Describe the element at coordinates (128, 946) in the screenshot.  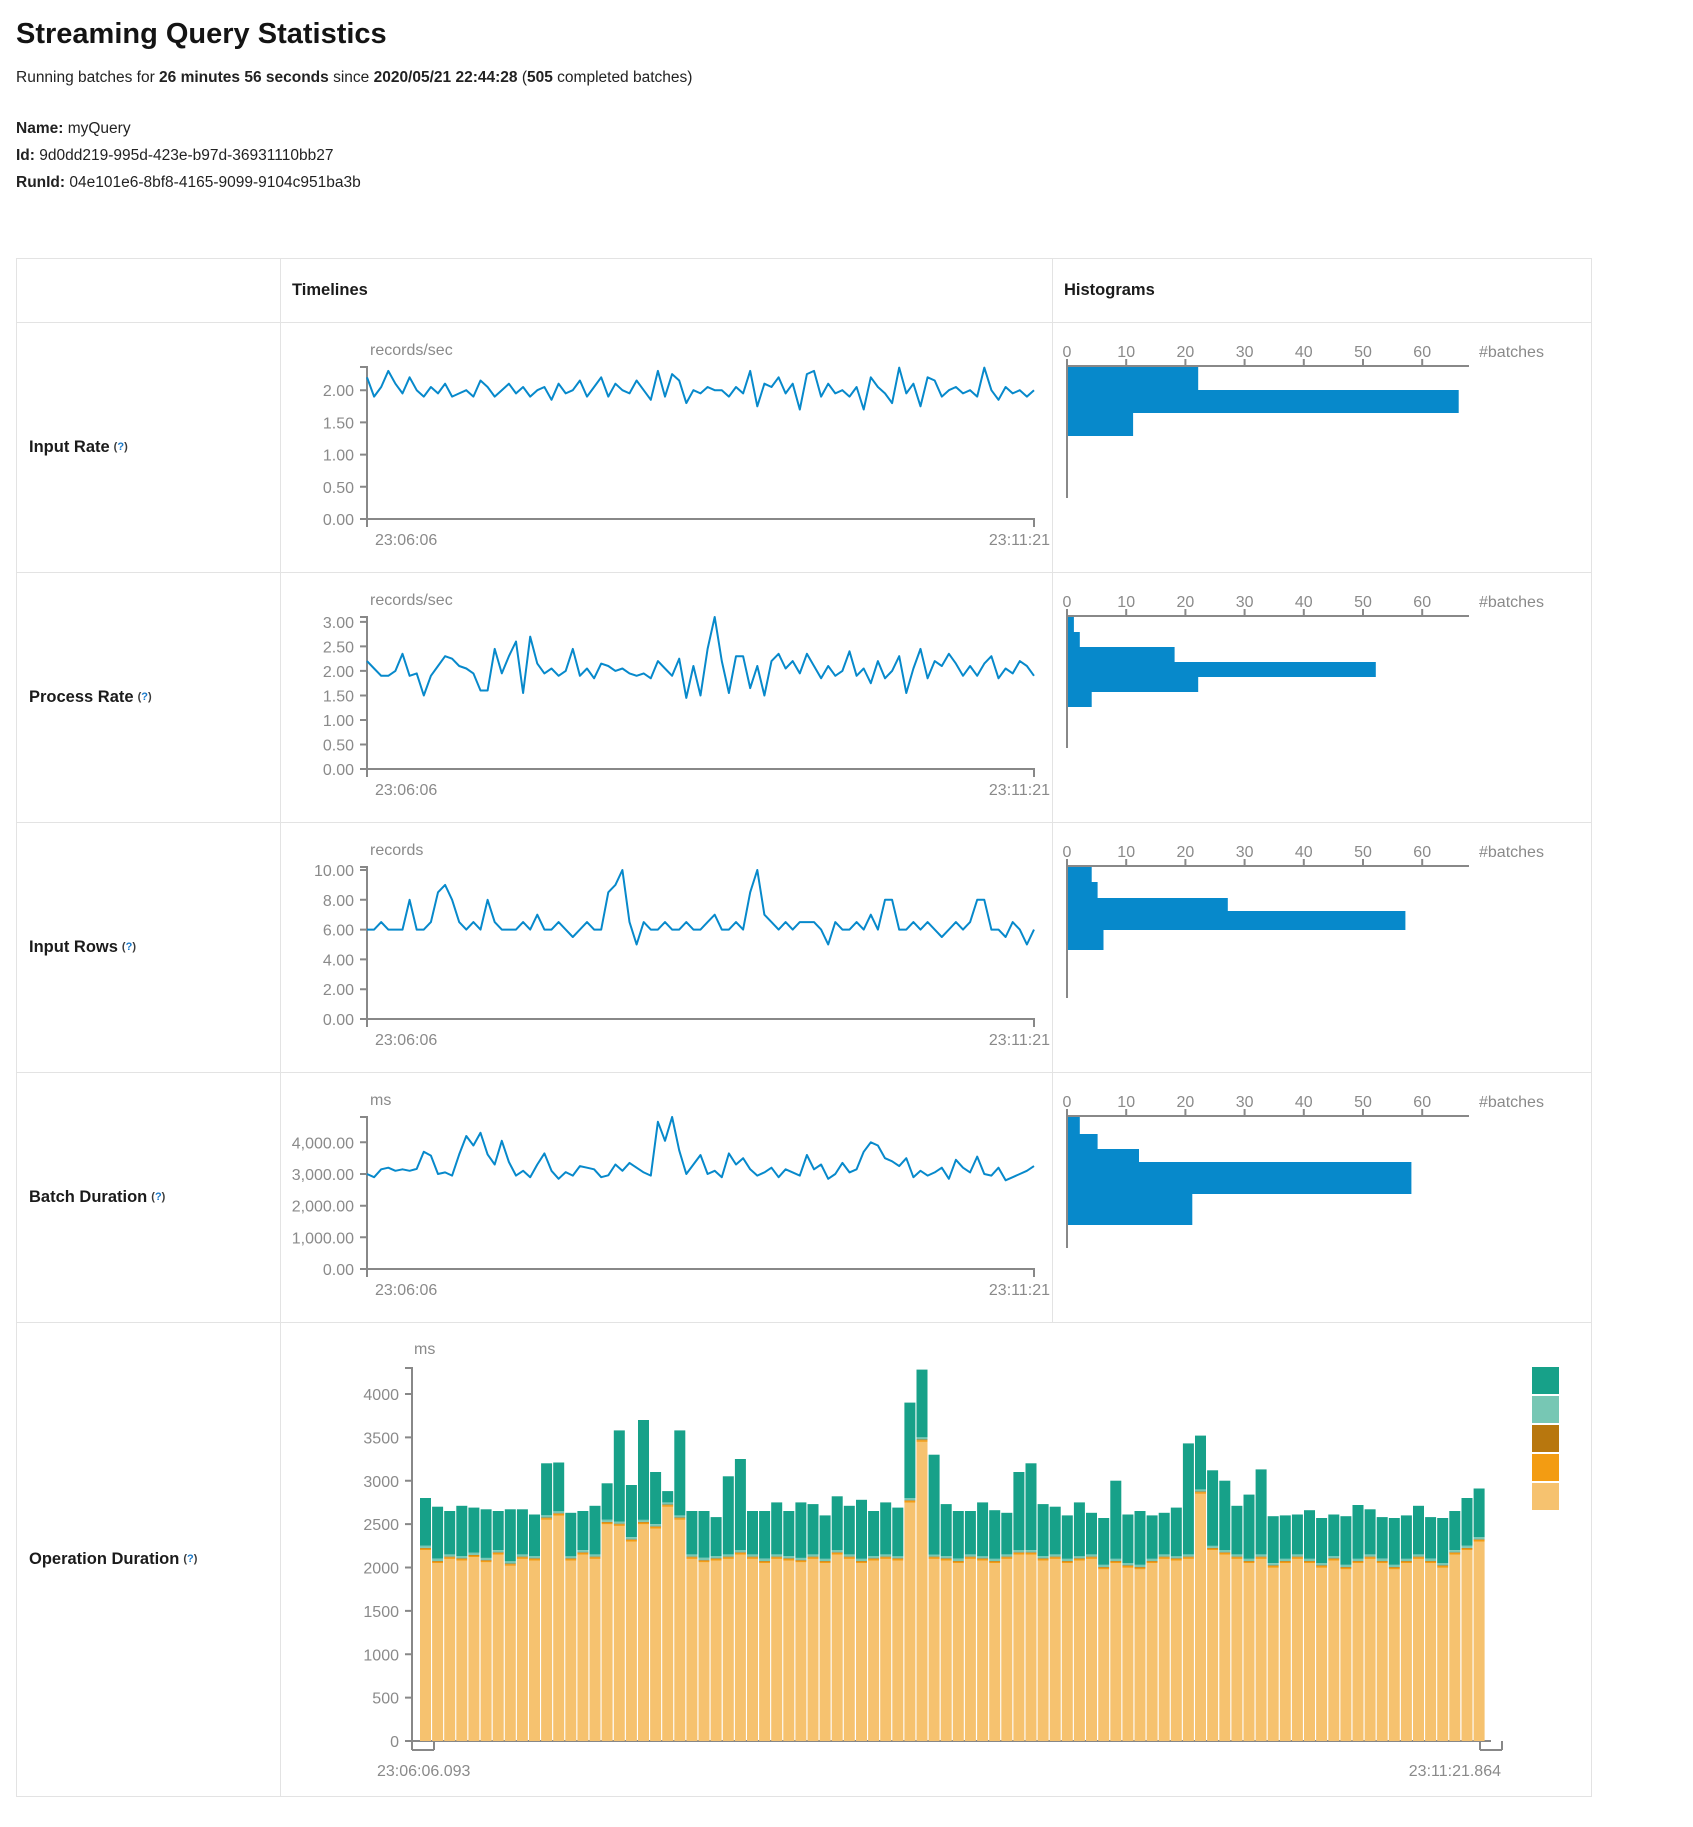
I see `help-tooltip-input-rows: (?)` at that location.